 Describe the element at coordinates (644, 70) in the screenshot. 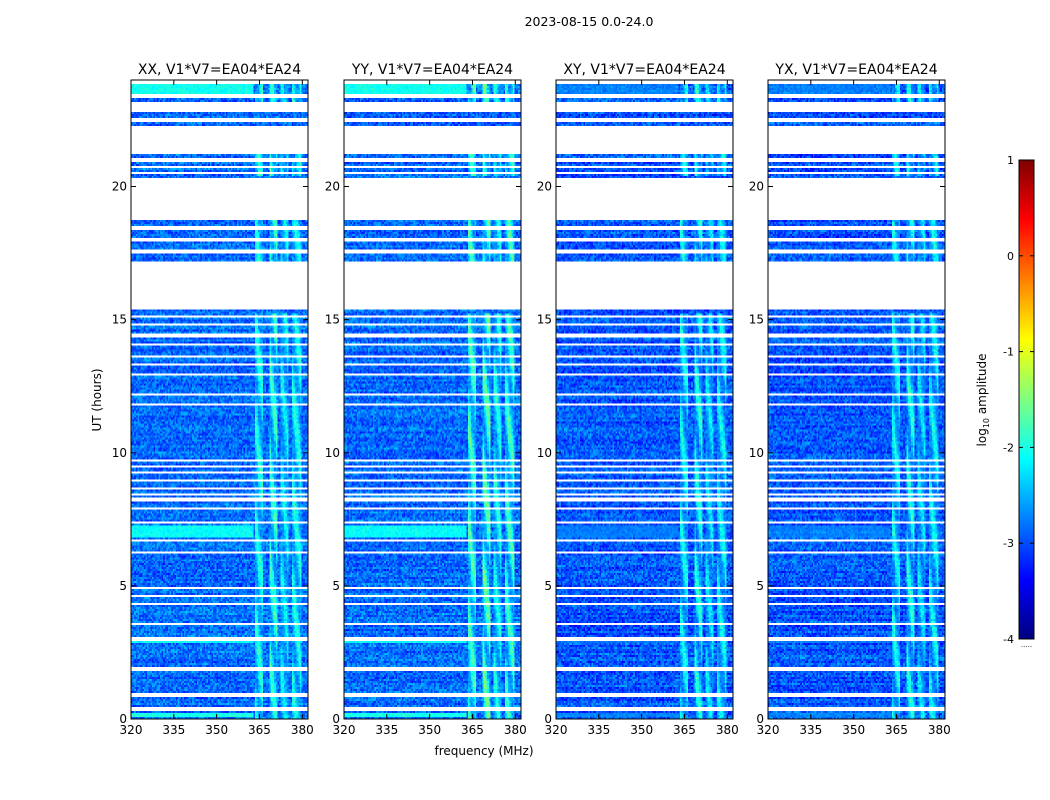

I see `panel-title-xy: XY, V1*V7=EA04*EA24` at that location.